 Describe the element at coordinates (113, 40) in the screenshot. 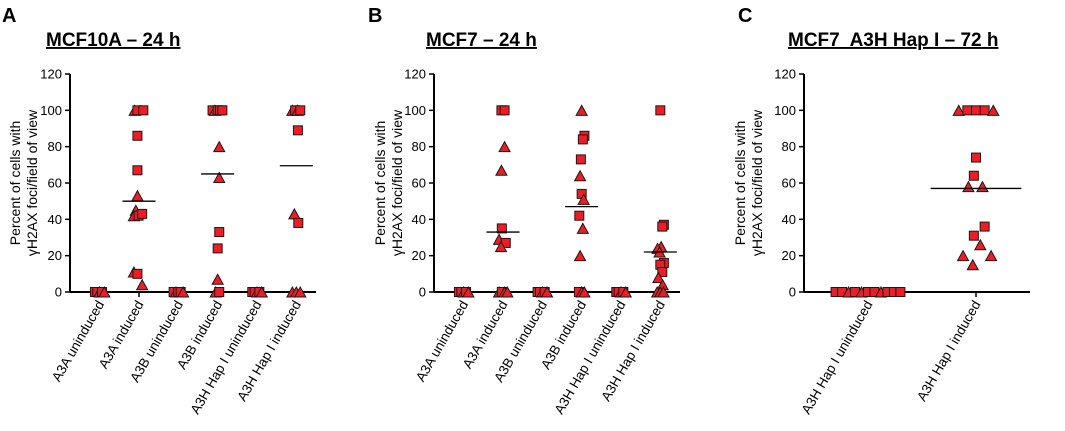

I see `chart-title: MCF10A – 24 h` at that location.